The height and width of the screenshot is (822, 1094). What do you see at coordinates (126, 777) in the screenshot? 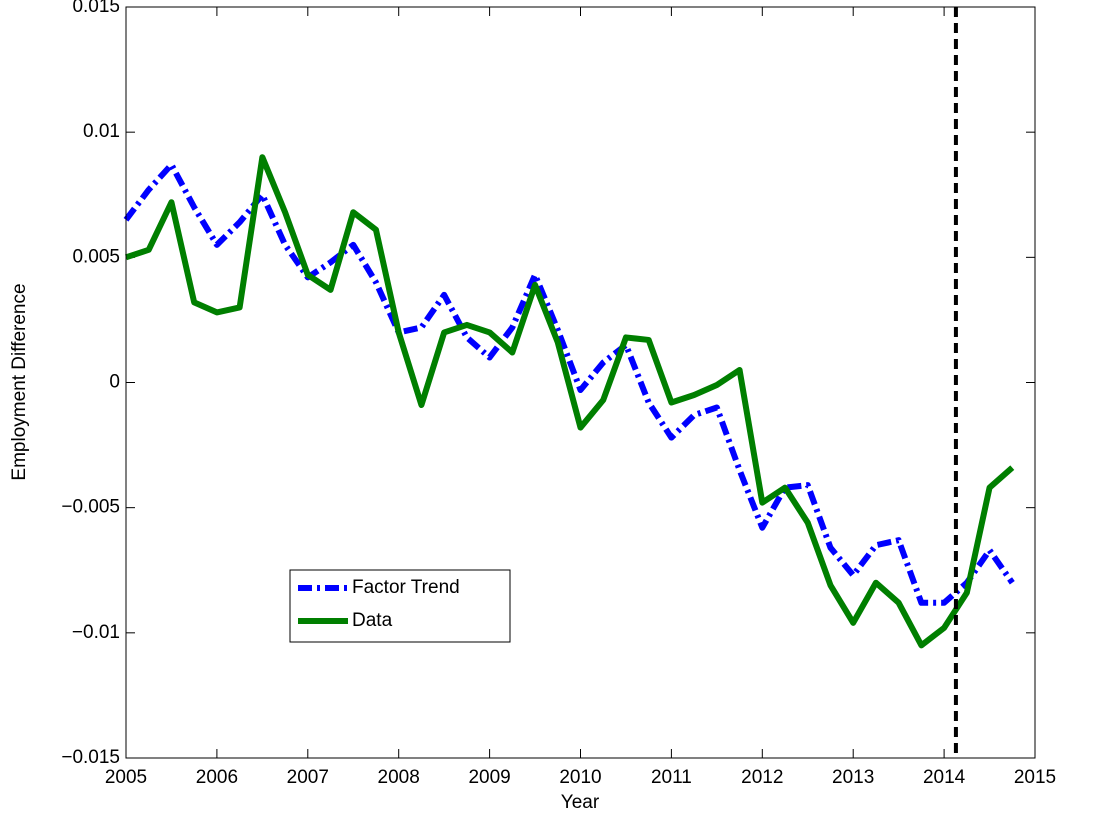
I see `x-tick-label: 2005` at bounding box center [126, 777].